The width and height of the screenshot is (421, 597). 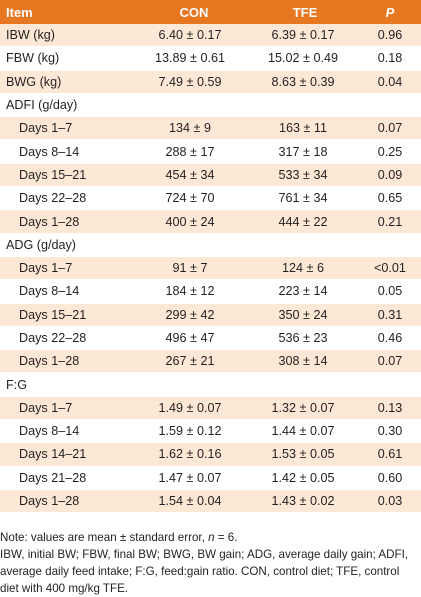 I want to click on header-tfe: TFE, so click(x=305, y=12).